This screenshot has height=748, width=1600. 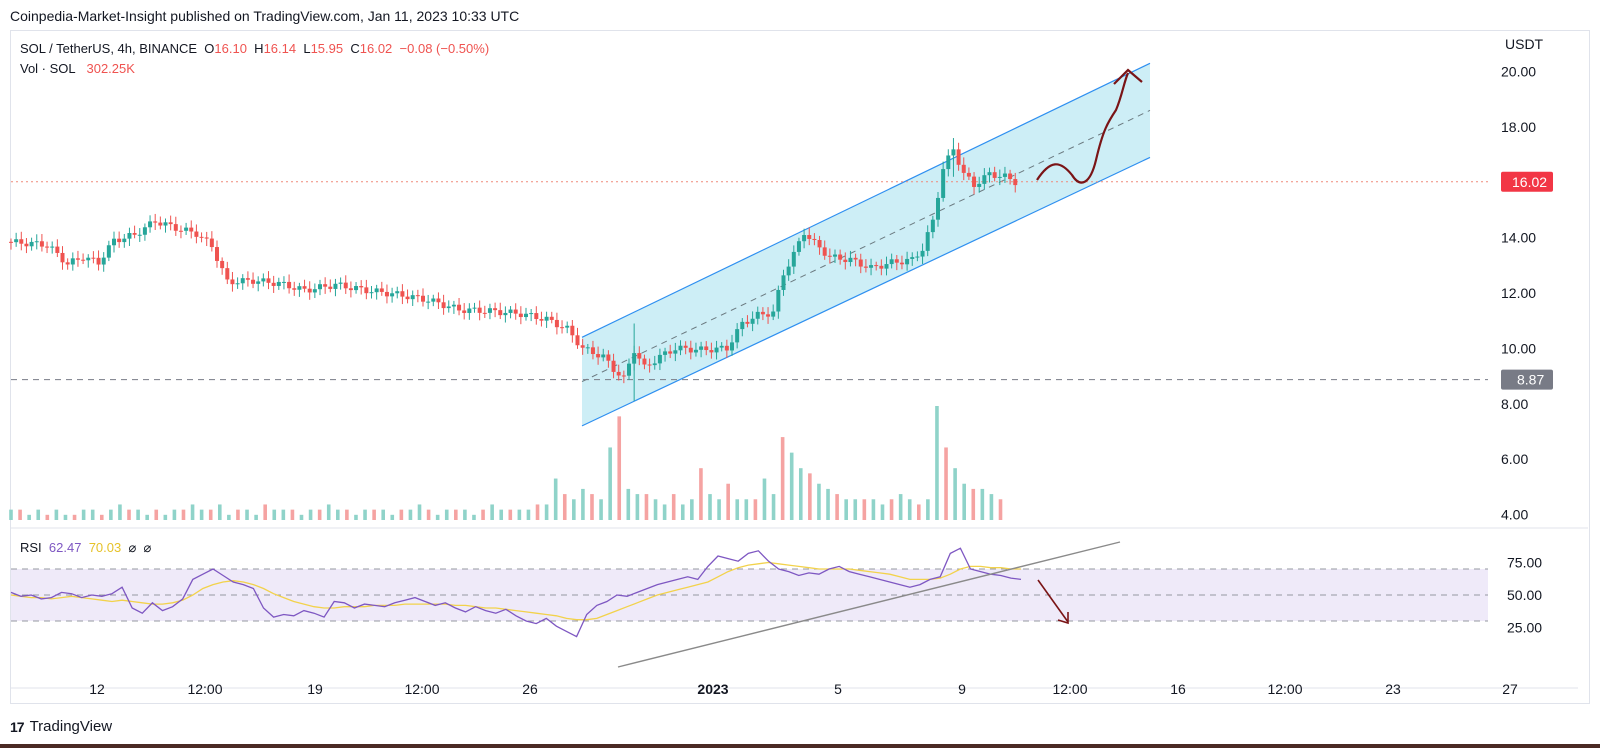 What do you see at coordinates (132, 547) in the screenshot?
I see `rsi-symbol-1: ⌀` at bounding box center [132, 547].